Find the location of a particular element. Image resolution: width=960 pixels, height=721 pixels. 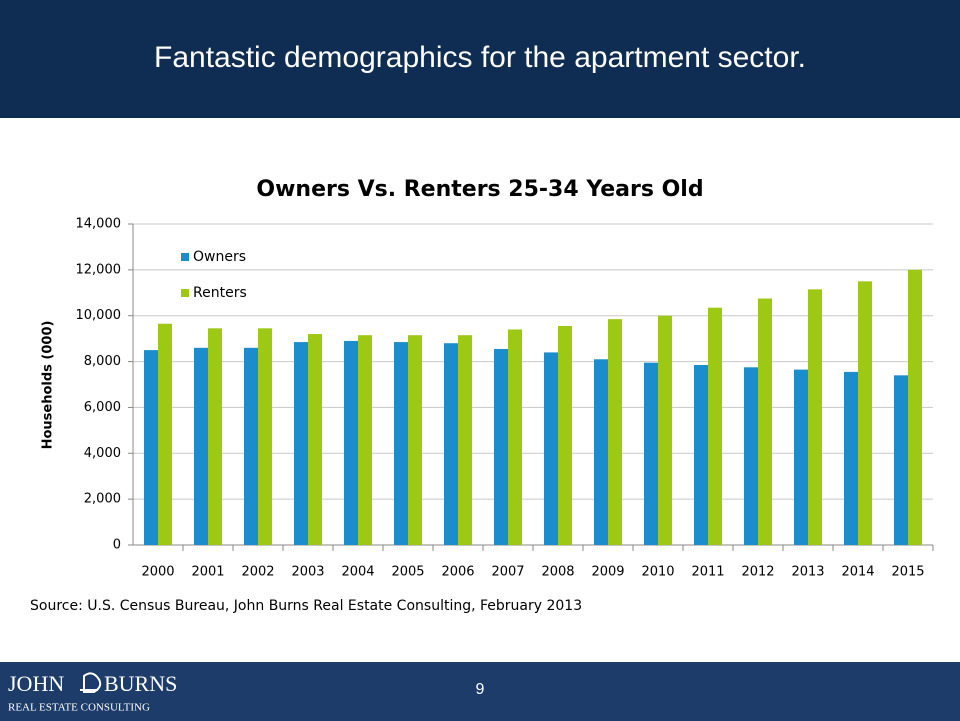

y-tick-label: 10,000 is located at coordinates (99, 315).